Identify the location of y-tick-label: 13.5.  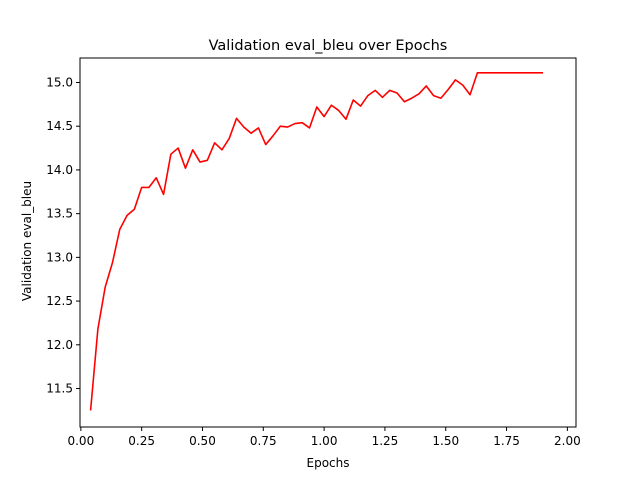
(59, 214).